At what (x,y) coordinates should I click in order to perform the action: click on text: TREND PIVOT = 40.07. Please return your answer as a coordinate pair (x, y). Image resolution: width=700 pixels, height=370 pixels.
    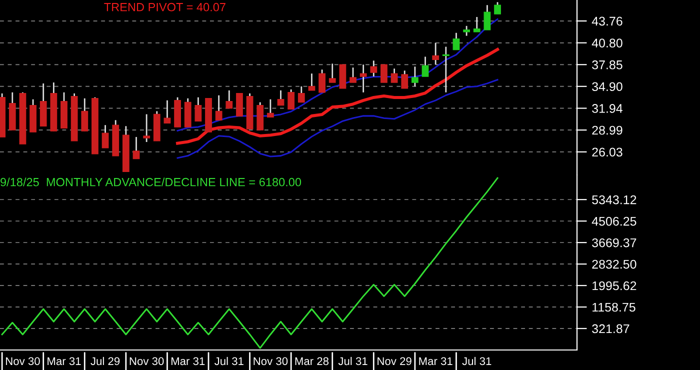
    Looking at the image, I should click on (165, 7).